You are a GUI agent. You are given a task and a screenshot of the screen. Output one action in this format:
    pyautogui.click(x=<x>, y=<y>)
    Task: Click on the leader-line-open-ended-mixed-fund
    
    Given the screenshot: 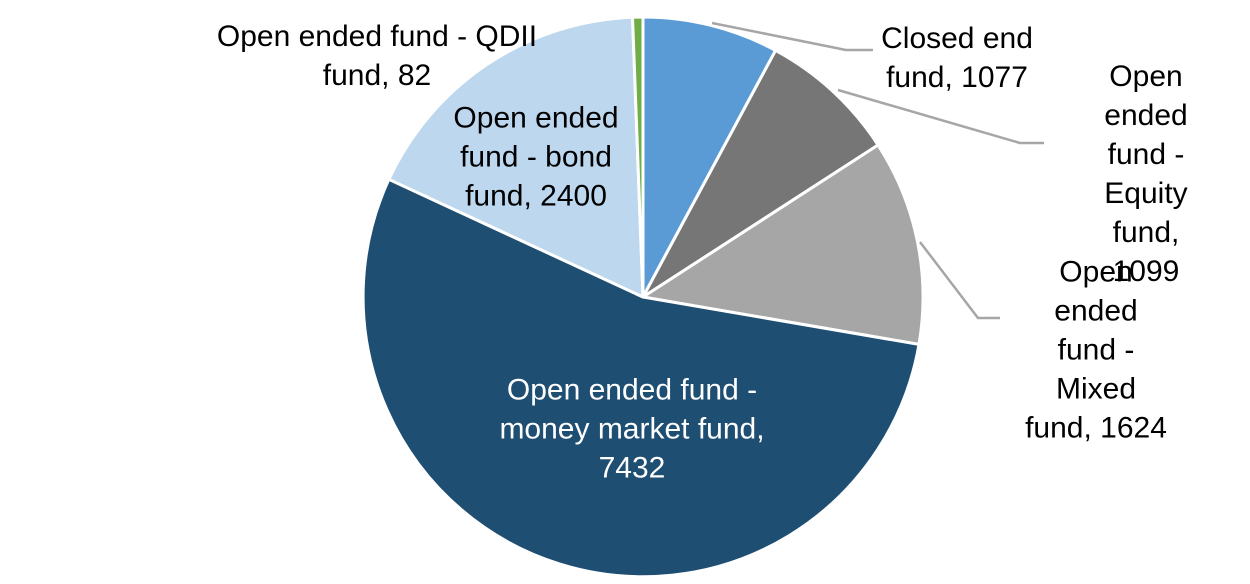 What is the action you would take?
    pyautogui.click(x=959, y=280)
    